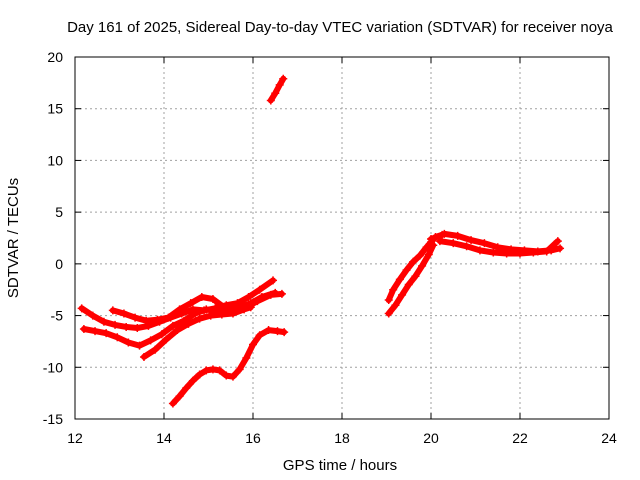 The image size is (640, 480). Describe the element at coordinates (55, 160) in the screenshot. I see `y-tick-label: 10` at that location.